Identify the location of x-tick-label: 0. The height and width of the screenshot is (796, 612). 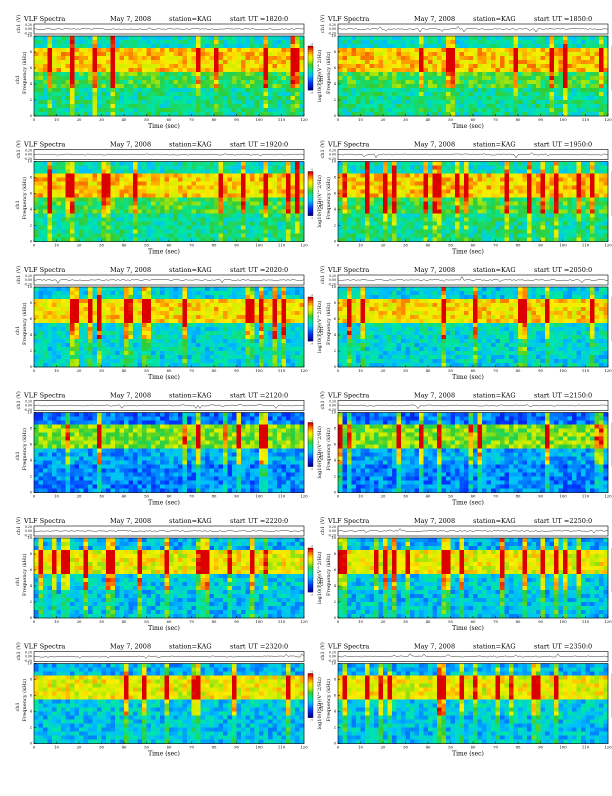
(34, 119).